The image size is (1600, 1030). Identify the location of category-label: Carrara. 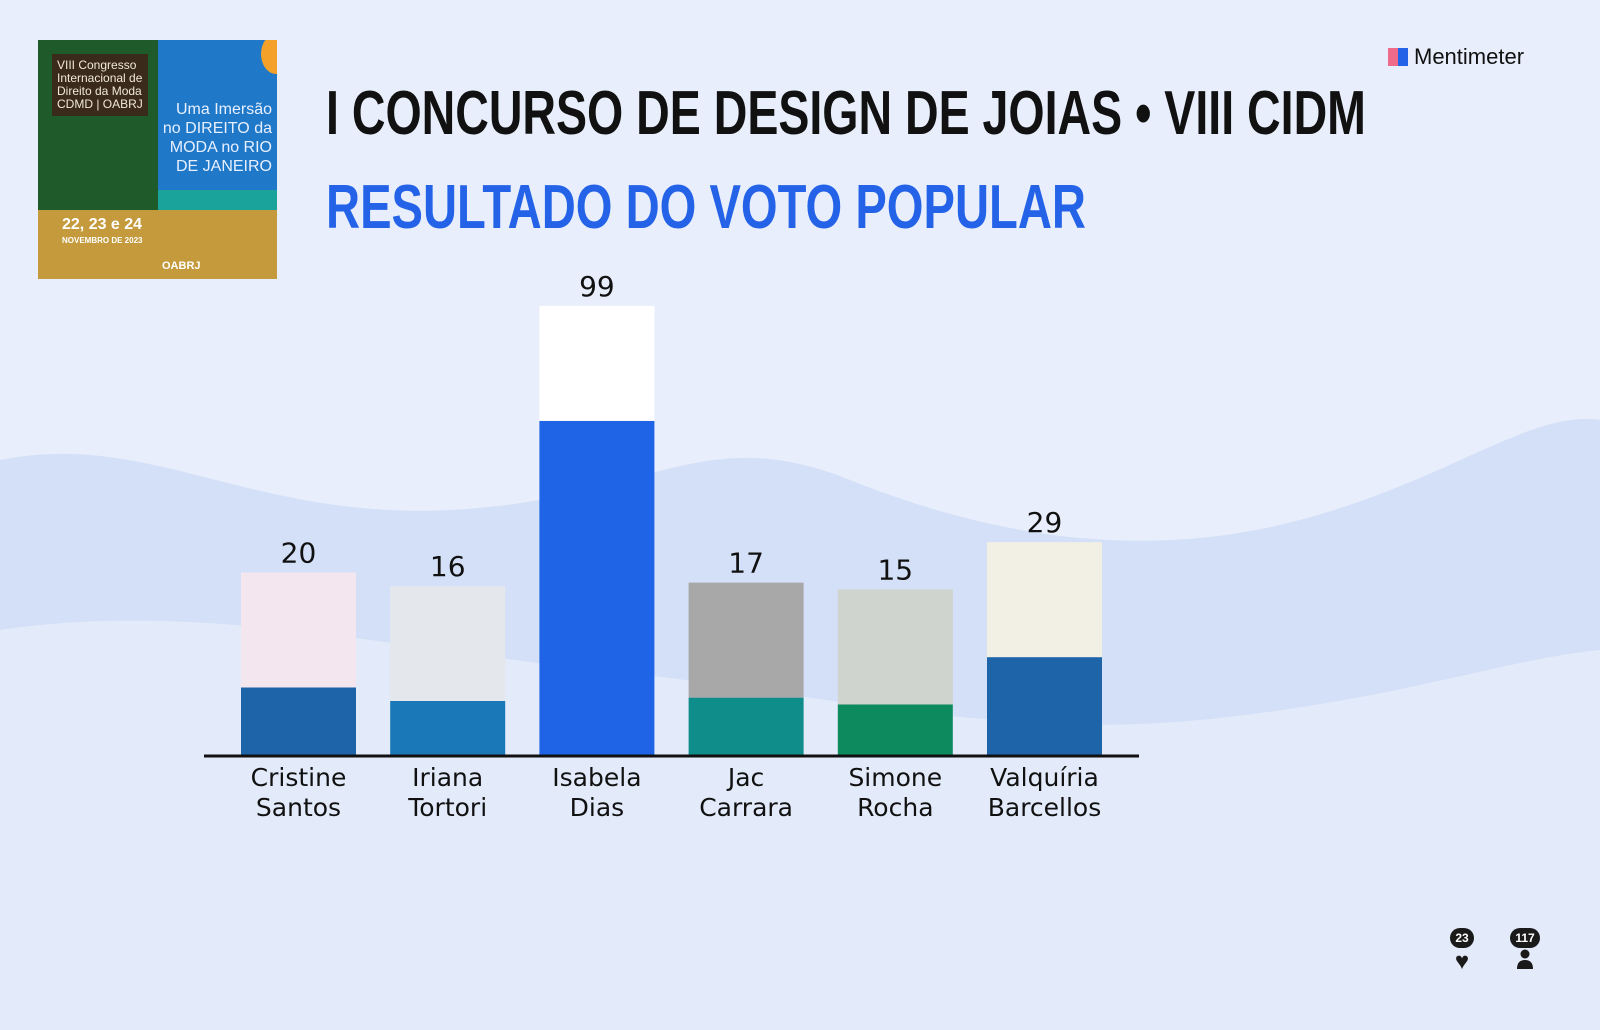
(746, 807).